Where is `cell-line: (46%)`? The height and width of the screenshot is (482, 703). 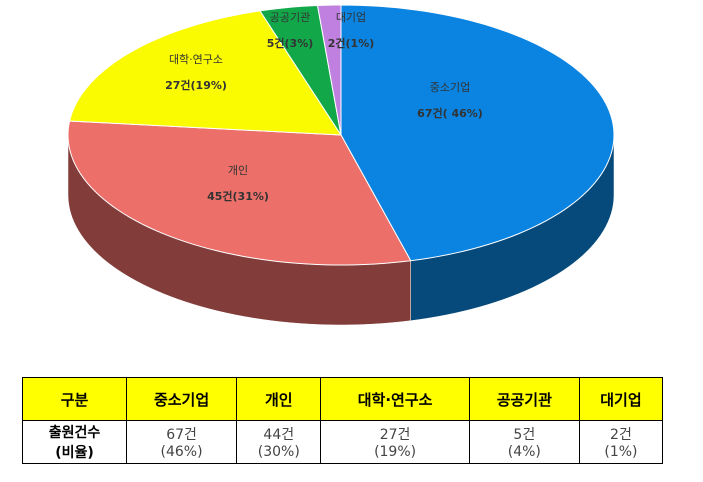 cell-line: (46%) is located at coordinates (181, 452).